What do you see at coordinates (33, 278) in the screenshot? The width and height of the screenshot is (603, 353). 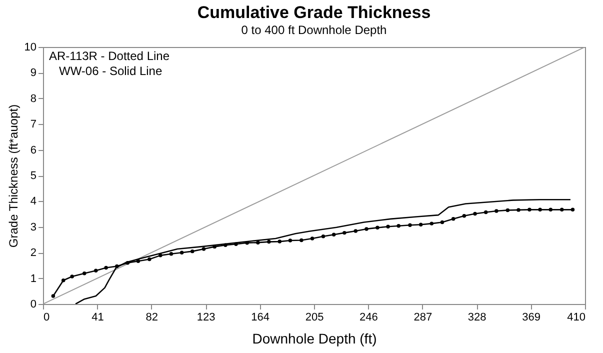 I see `y-tick-label: 1` at bounding box center [33, 278].